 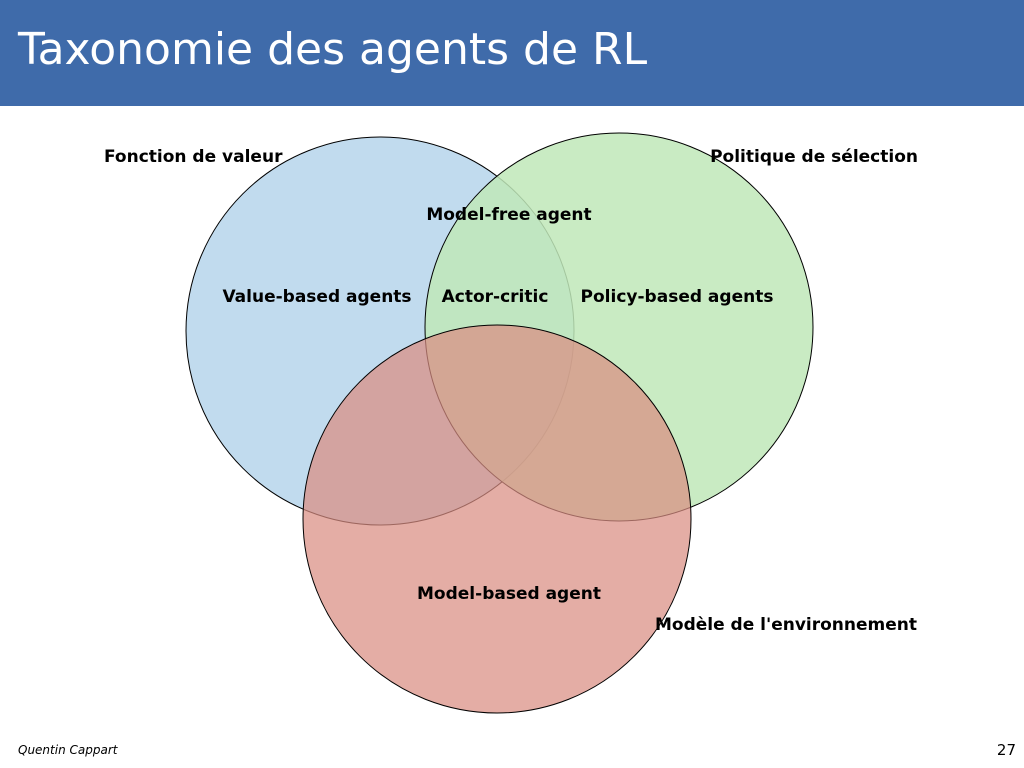 What do you see at coordinates (68, 750) in the screenshot?
I see `footer-author: Quentin Cappart` at bounding box center [68, 750].